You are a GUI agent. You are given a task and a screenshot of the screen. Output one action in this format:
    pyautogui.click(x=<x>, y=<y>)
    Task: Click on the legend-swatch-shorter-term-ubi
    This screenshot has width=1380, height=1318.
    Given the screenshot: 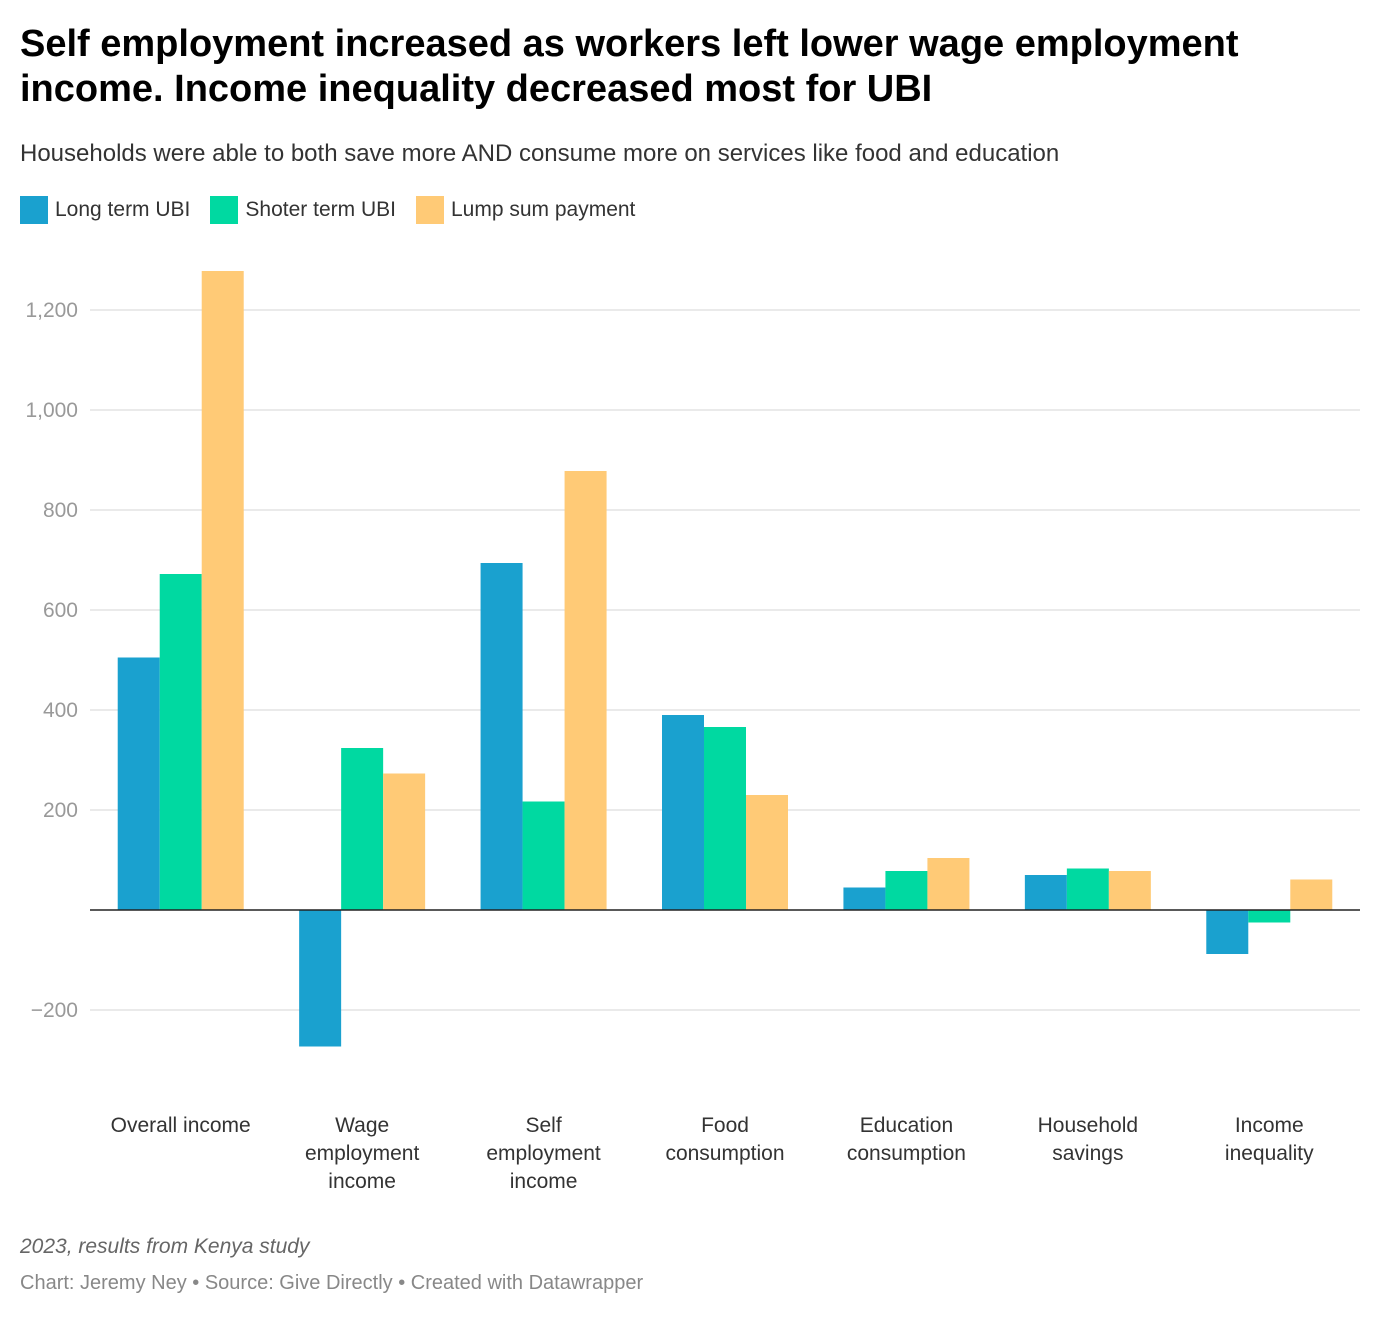 What is the action you would take?
    pyautogui.click(x=224, y=210)
    